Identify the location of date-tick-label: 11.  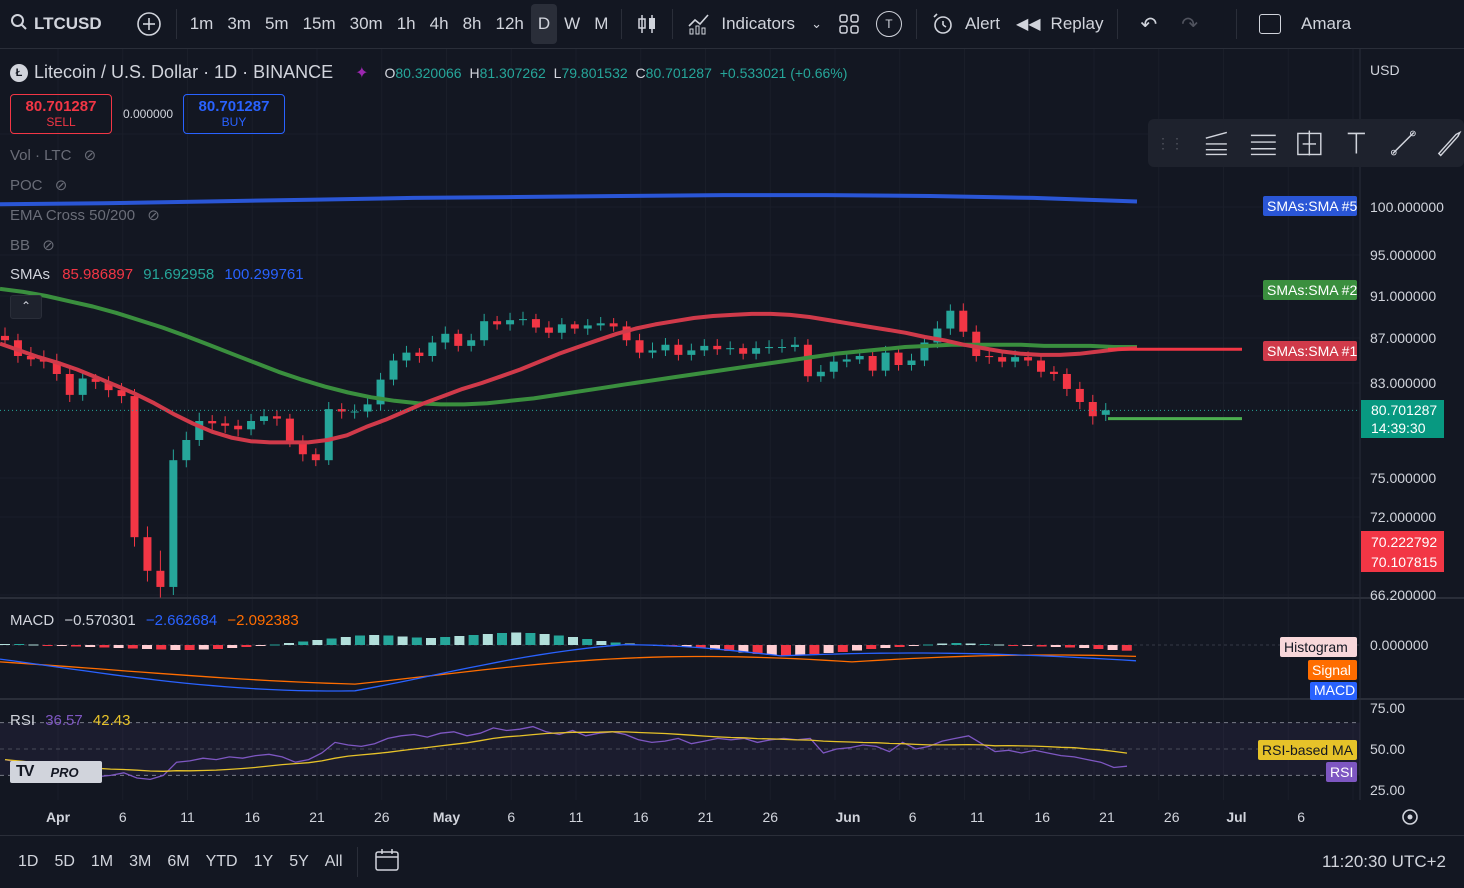
(576, 817).